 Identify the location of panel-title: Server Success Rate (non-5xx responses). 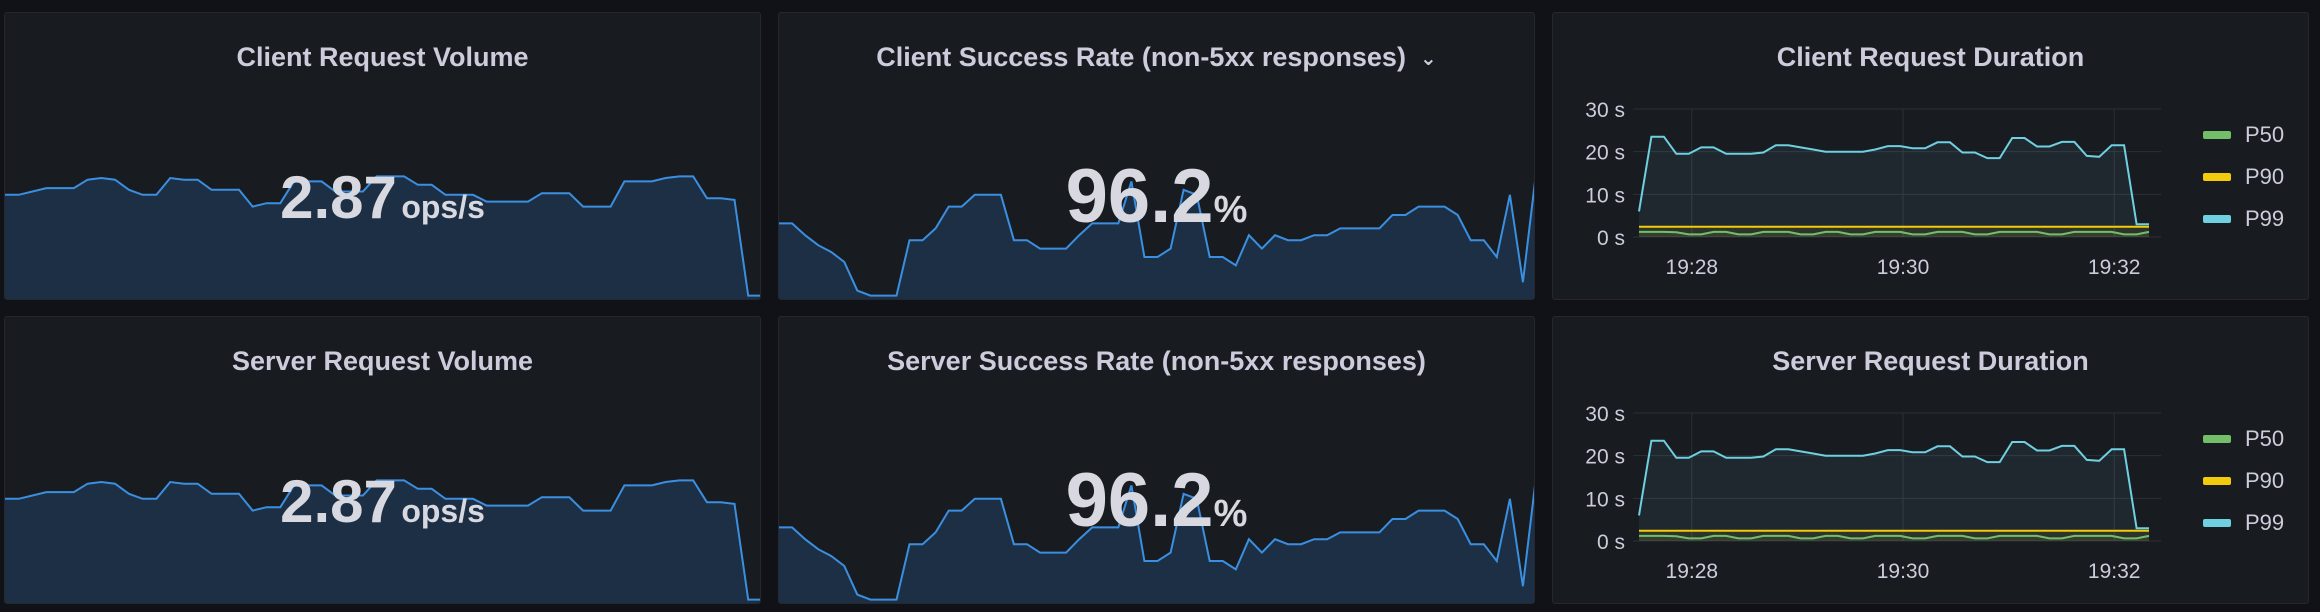
(1156, 361).